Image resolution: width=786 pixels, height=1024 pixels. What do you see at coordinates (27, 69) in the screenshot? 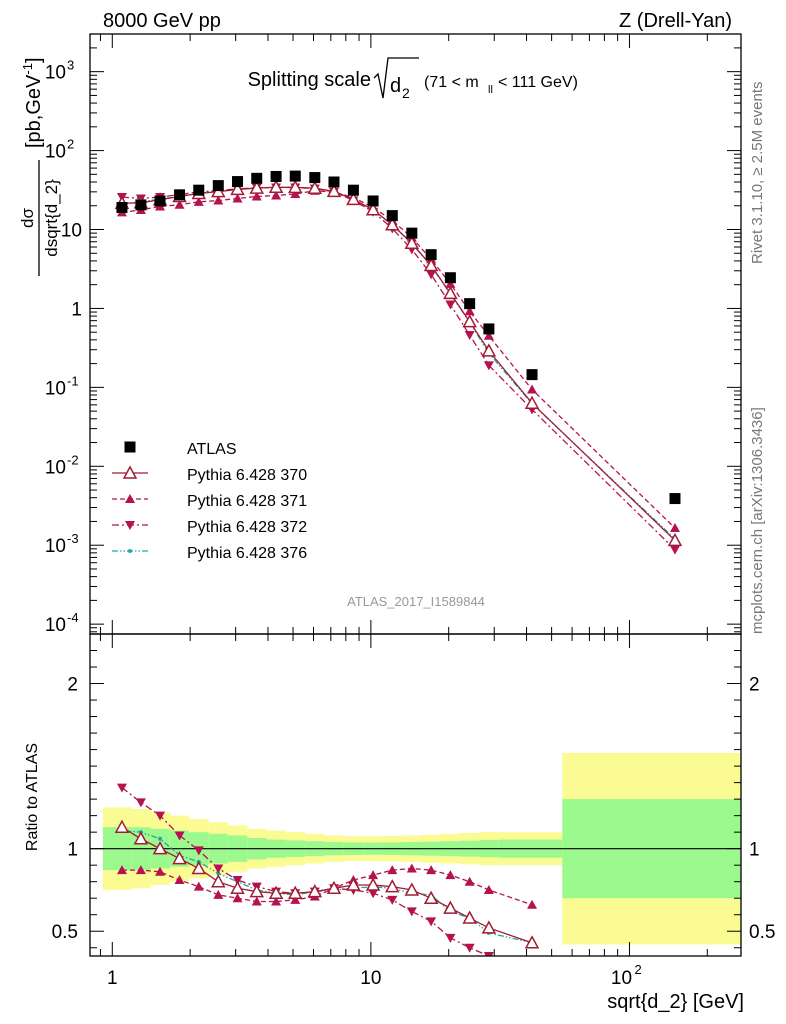
I see `ylabel-unit-sup: -1` at bounding box center [27, 69].